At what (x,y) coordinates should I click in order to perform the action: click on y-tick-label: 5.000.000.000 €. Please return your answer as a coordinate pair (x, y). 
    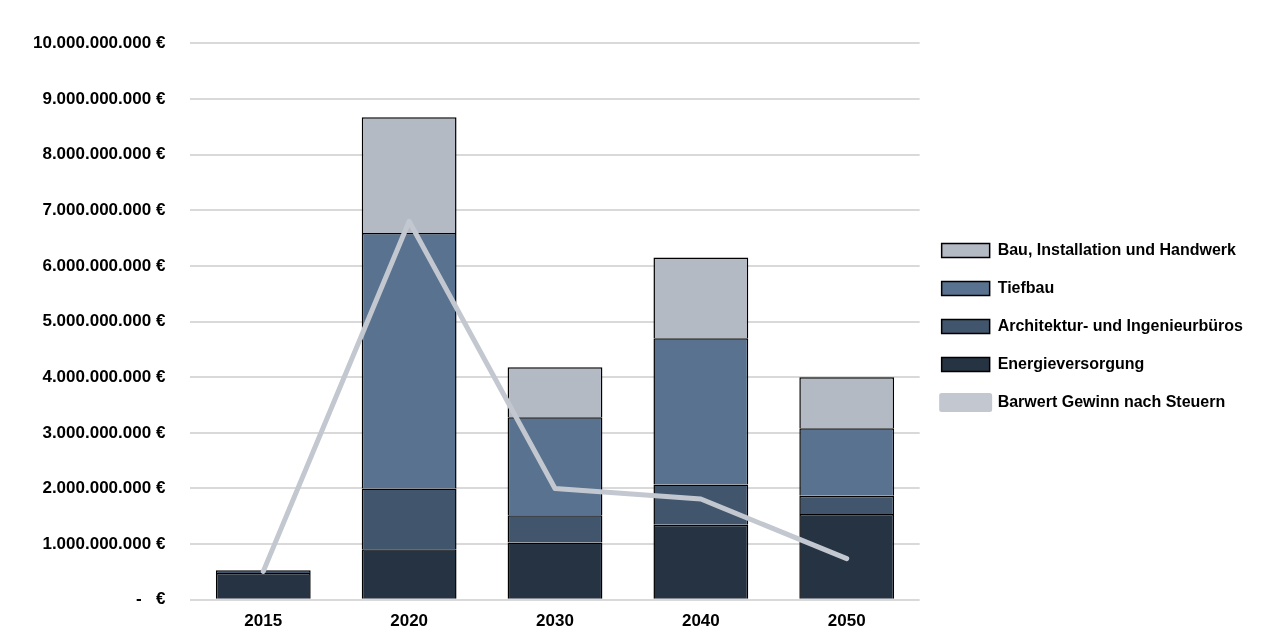
    Looking at the image, I should click on (104, 321).